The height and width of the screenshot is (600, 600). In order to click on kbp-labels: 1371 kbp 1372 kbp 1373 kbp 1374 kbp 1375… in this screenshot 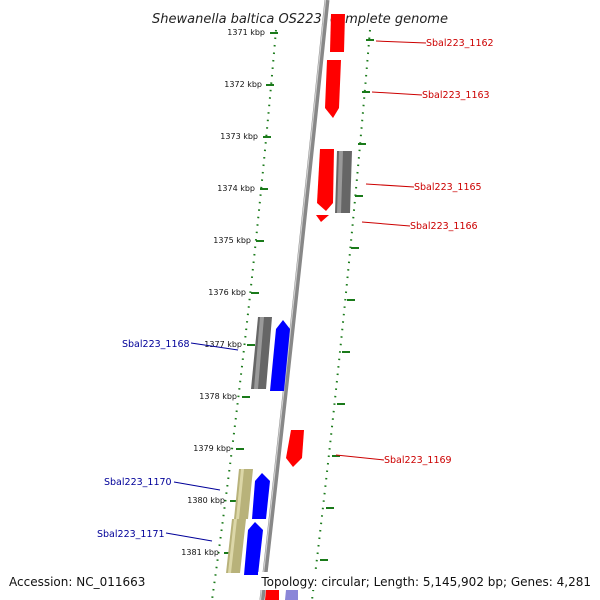, I will do `click(223, 292)`.